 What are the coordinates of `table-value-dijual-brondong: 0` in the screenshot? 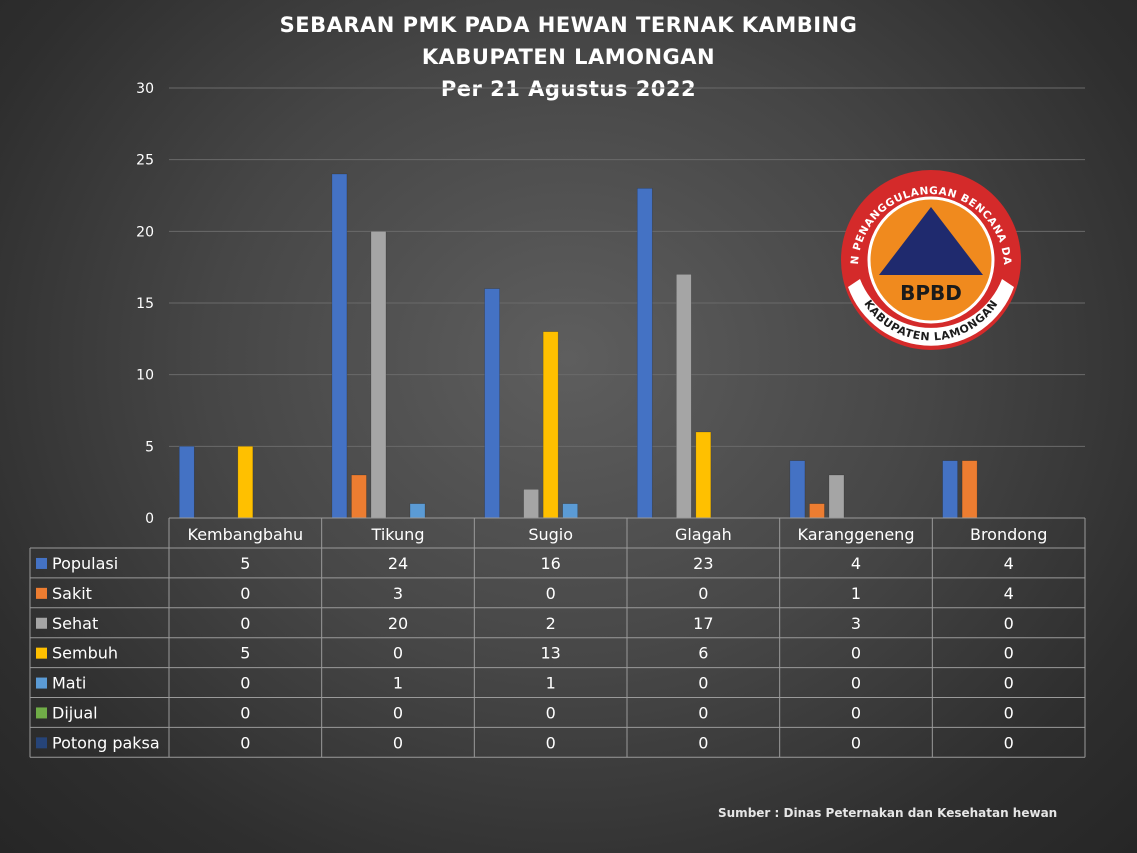 It's located at (1009, 712).